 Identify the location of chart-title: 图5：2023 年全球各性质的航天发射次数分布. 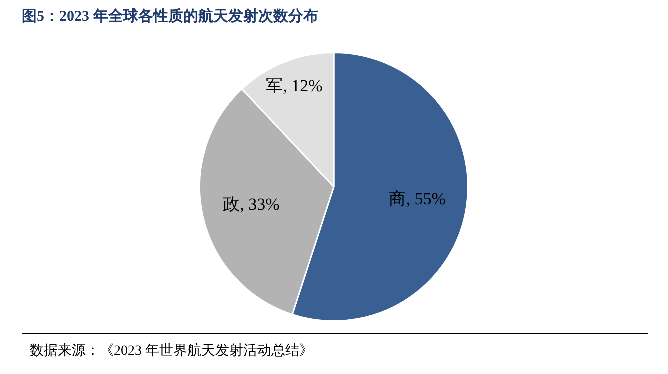
(170, 16).